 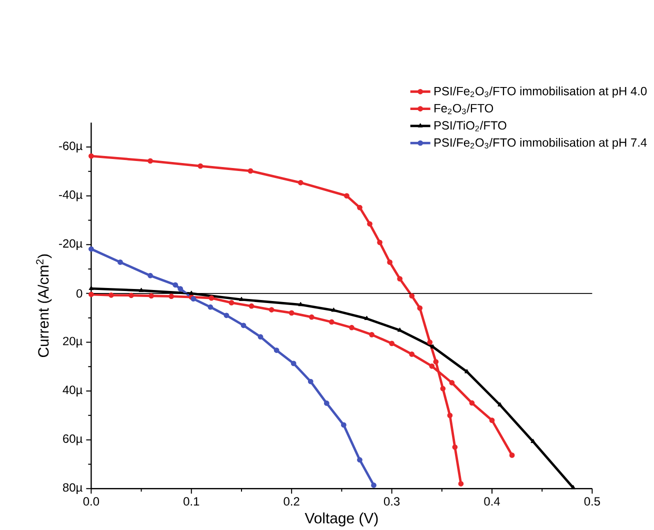 I want to click on x-tick-label: 0.1, so click(x=192, y=501).